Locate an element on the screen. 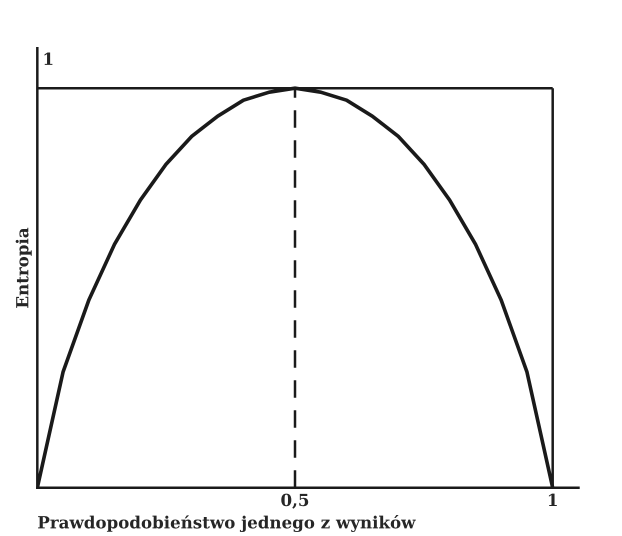 This screenshot has width=622, height=536. x-tick-label: 0,5 is located at coordinates (294, 501).